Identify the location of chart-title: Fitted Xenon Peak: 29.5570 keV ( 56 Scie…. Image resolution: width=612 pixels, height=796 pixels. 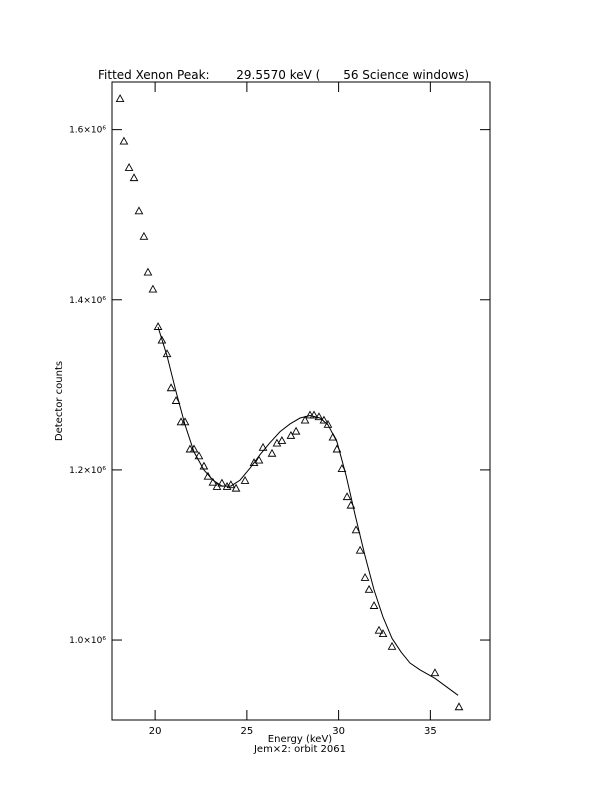
(283, 75).